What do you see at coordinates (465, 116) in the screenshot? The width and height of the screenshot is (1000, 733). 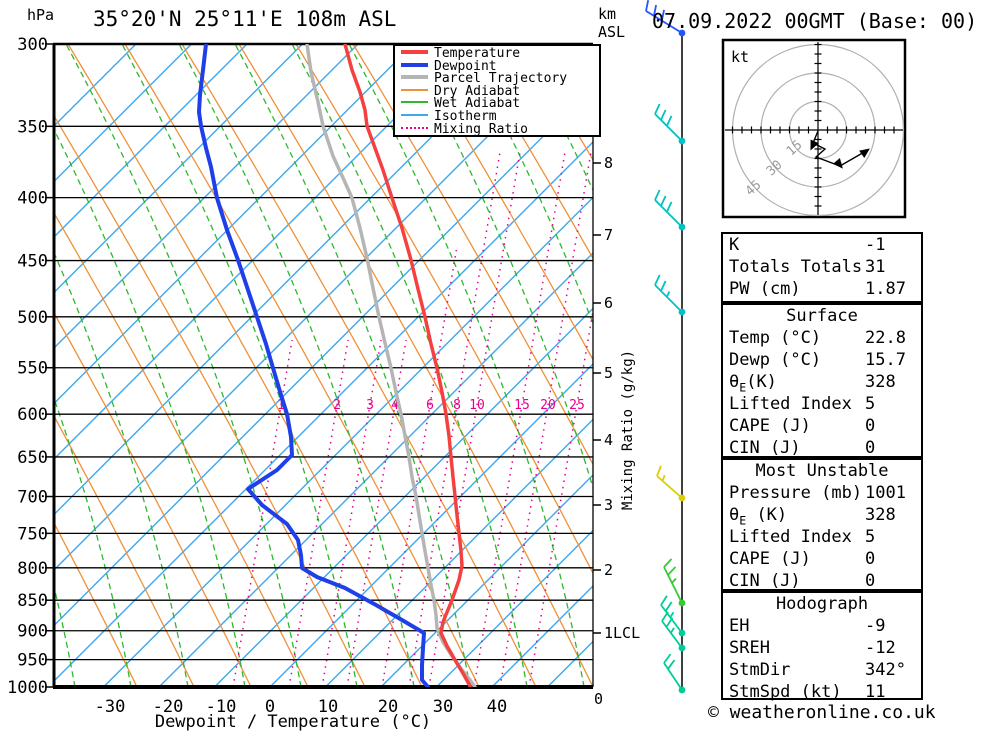 I see `legend-item-label: Isotherm` at bounding box center [465, 116].